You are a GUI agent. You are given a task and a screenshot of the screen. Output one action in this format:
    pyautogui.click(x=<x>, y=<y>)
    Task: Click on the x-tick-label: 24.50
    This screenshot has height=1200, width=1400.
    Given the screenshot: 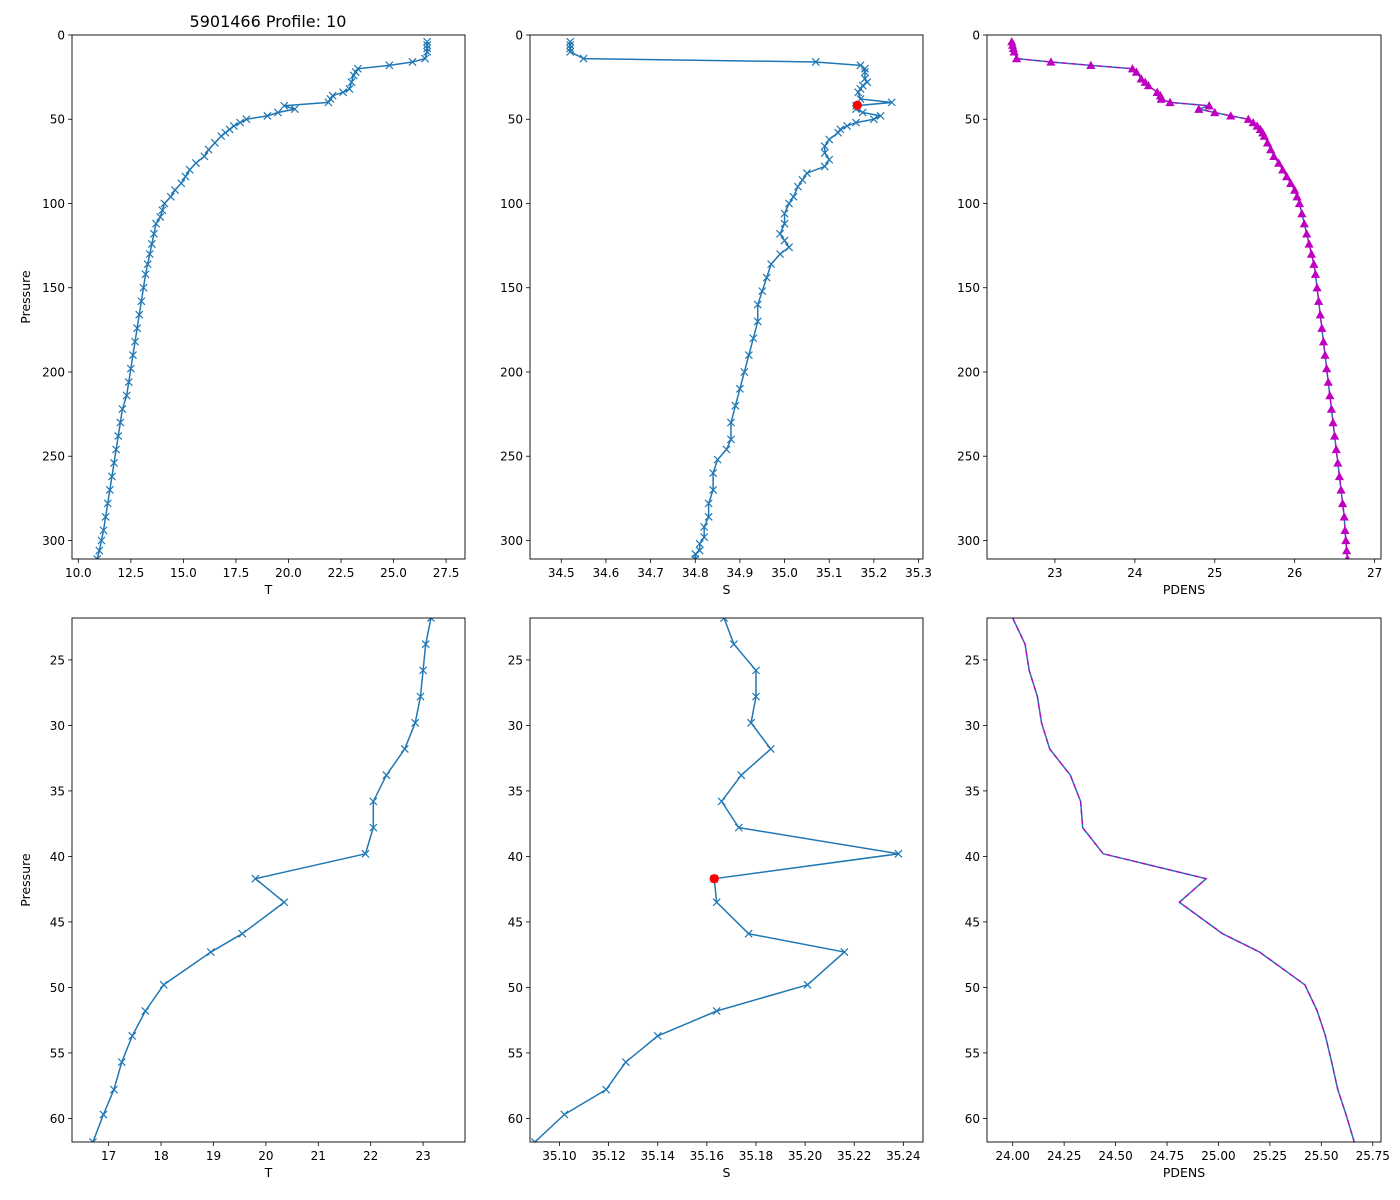 What is the action you would take?
    pyautogui.click(x=1115, y=1156)
    